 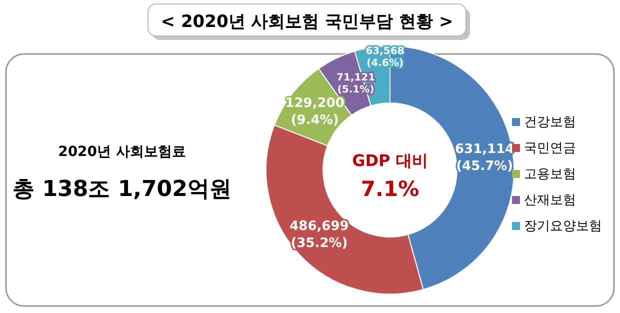 I want to click on chart-title: < 2020년 사회보험 국민부담 현황 >, so click(x=307, y=22).